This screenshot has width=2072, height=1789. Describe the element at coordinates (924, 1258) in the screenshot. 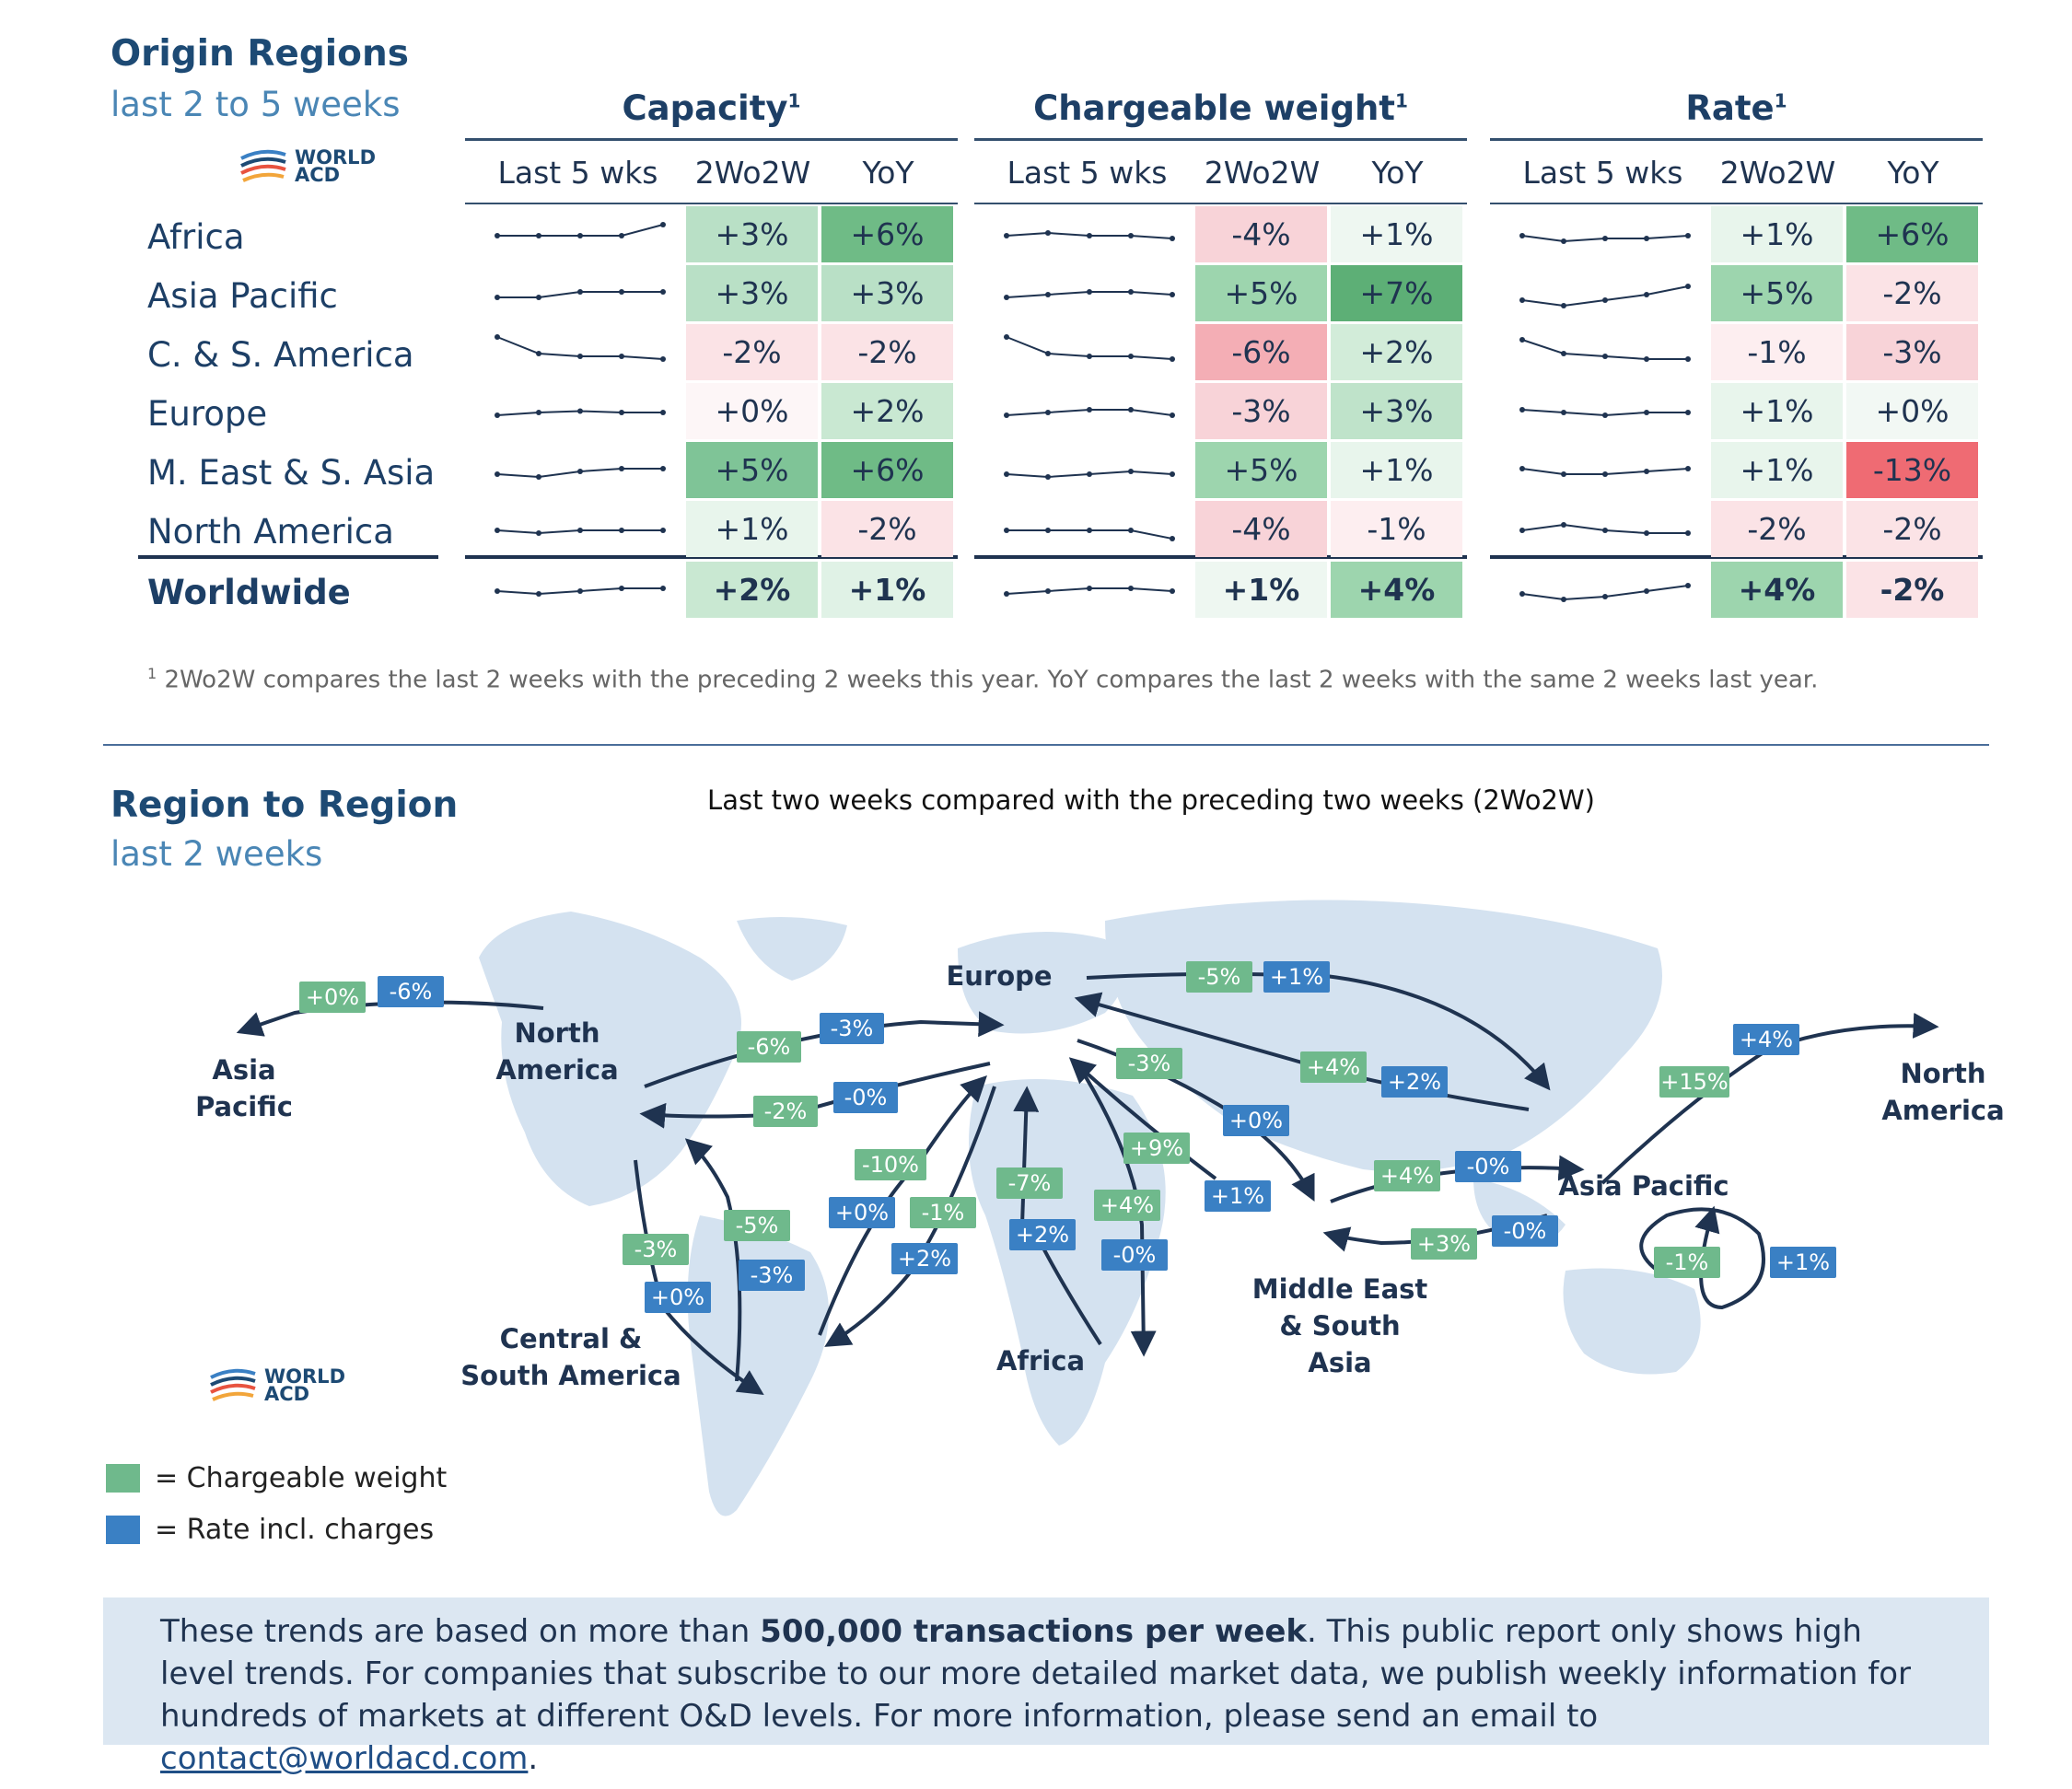

I see `tag-rate: +2%` at that location.